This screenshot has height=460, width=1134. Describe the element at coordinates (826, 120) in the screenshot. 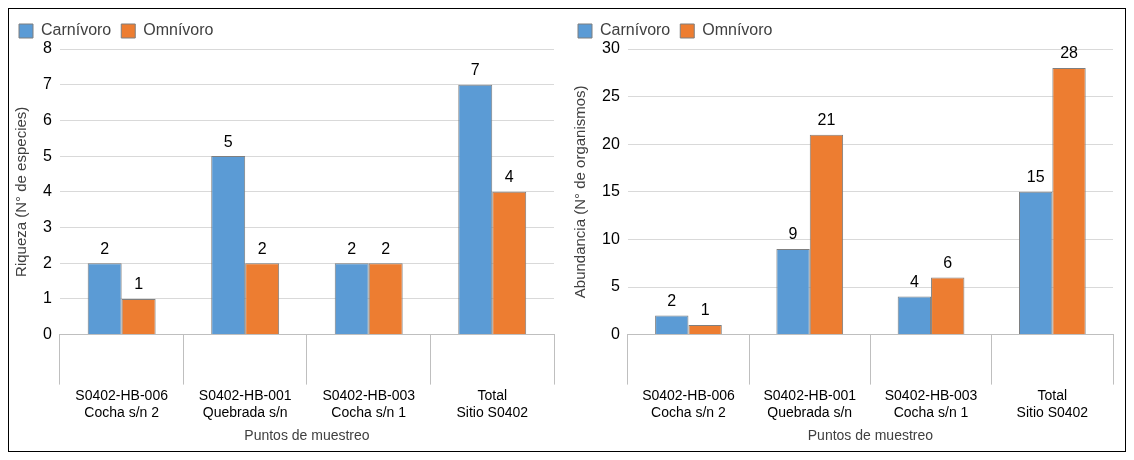

I see `data-label: 21` at that location.